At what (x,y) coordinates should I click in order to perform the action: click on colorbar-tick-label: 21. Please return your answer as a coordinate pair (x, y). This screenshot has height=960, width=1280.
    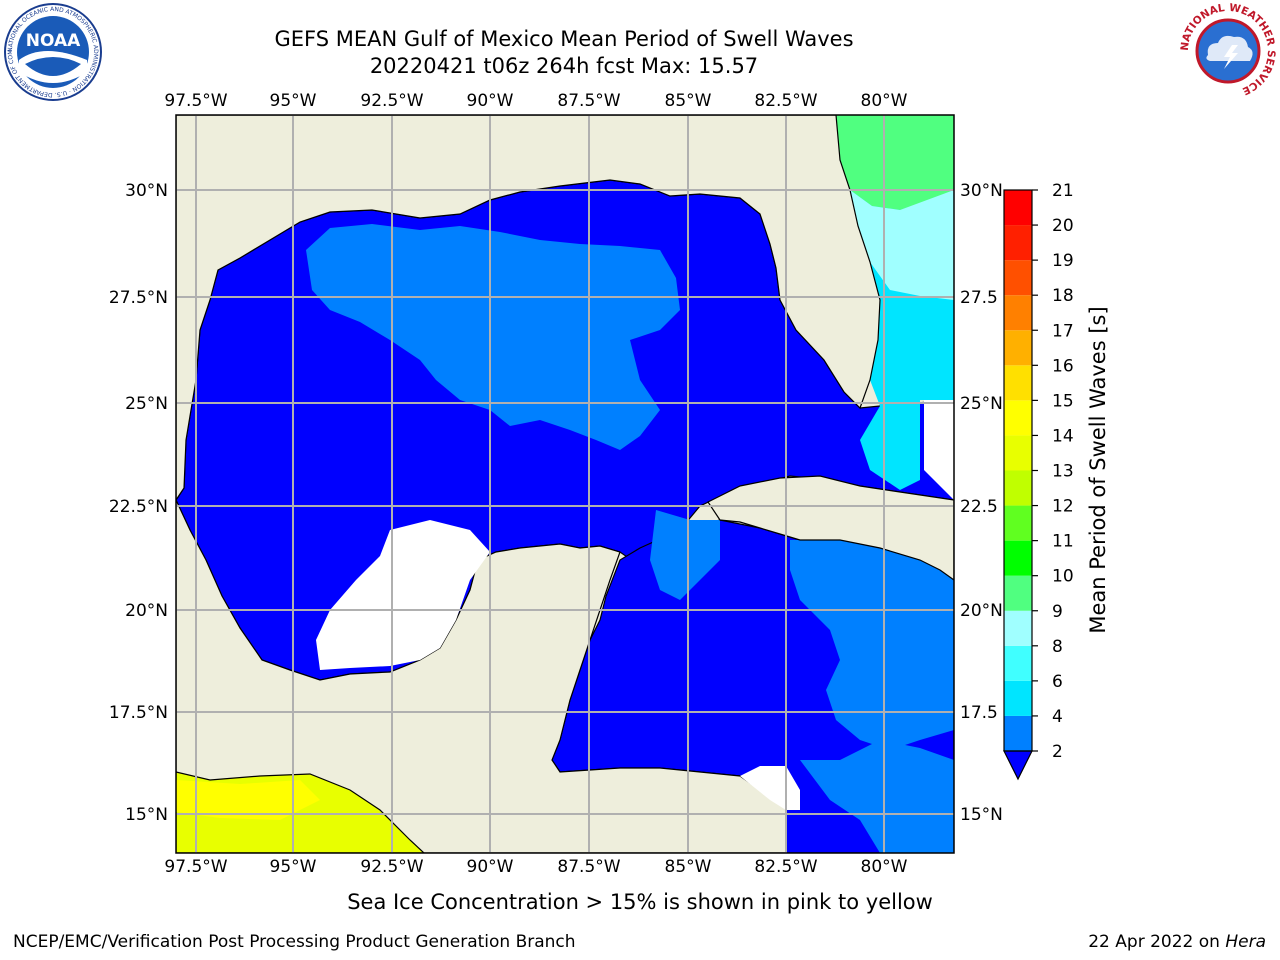
    Looking at the image, I should click on (1063, 191).